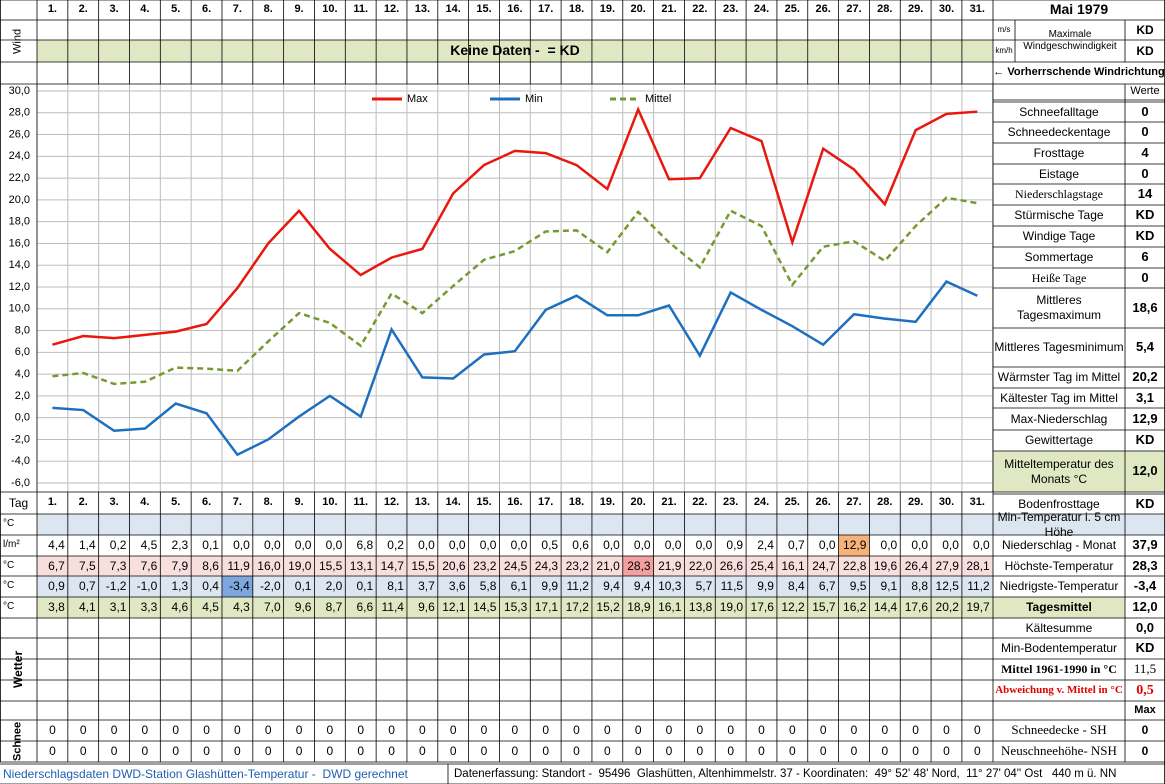  I want to click on day-label: 26., so click(823, 9).